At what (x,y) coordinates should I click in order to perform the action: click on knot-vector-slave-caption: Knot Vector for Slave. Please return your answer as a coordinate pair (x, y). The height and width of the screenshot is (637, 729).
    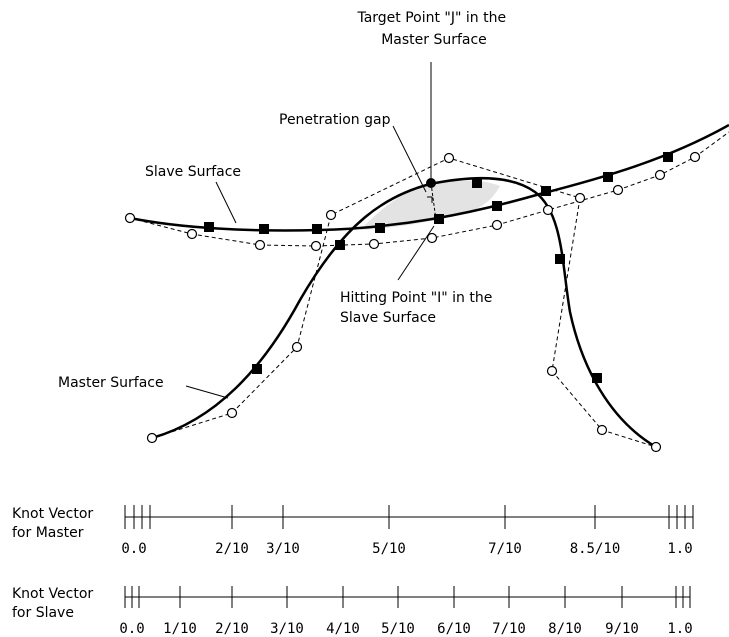
    Looking at the image, I should click on (55, 603).